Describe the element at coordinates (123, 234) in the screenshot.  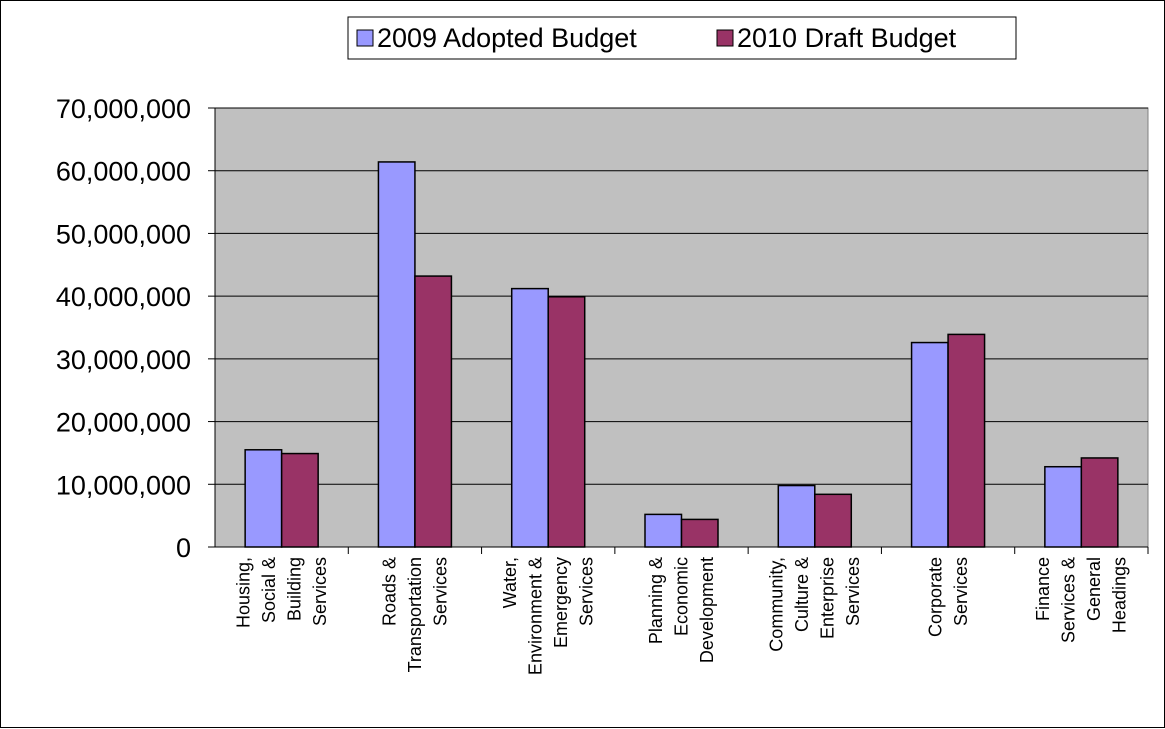
I see `y-tick-label: 50,000,000` at that location.